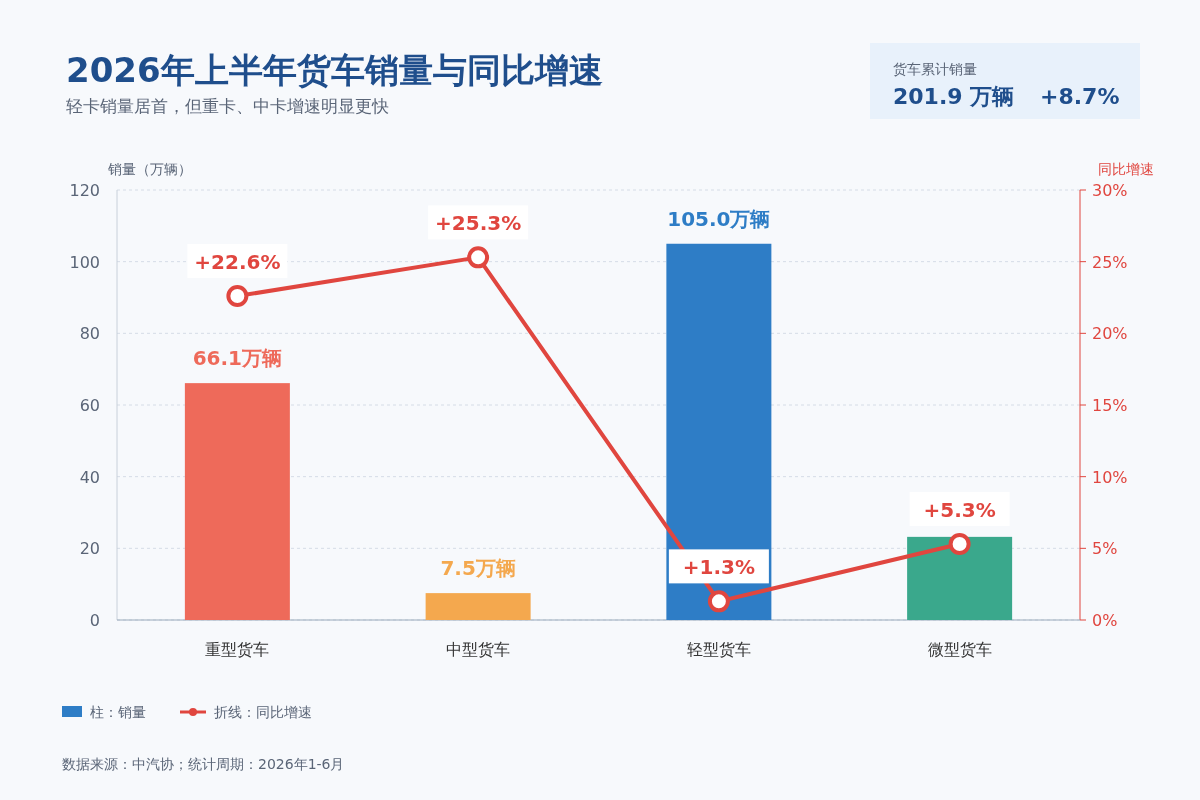 This screenshot has height=800, width=1200. What do you see at coordinates (203, 764) in the screenshot?
I see `source-note: 数据来源：中汽协；统计周期：2026年1-6月` at bounding box center [203, 764].